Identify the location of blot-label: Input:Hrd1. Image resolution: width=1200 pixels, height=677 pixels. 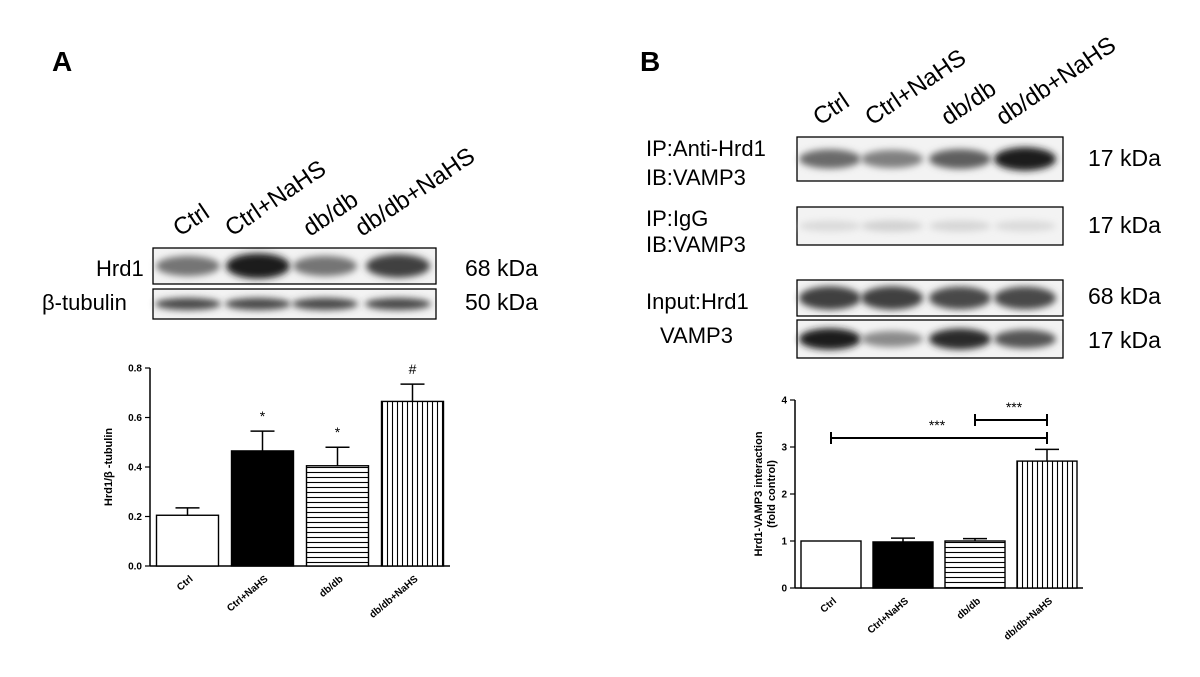
(697, 301).